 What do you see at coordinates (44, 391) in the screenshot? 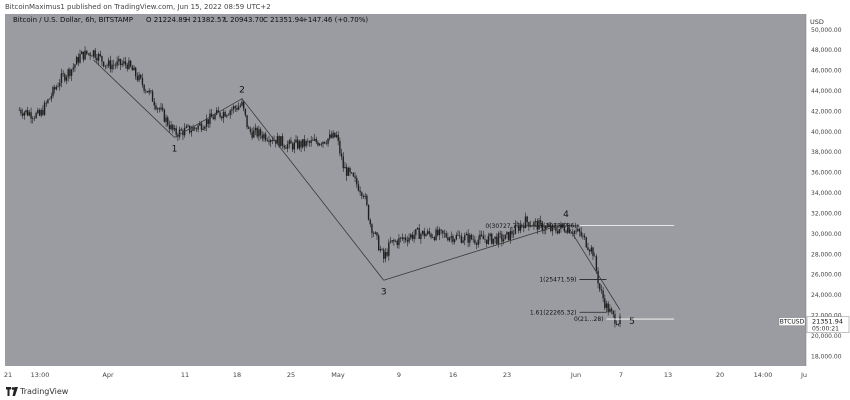
I see `tradingview-brand: TradingView` at bounding box center [44, 391].